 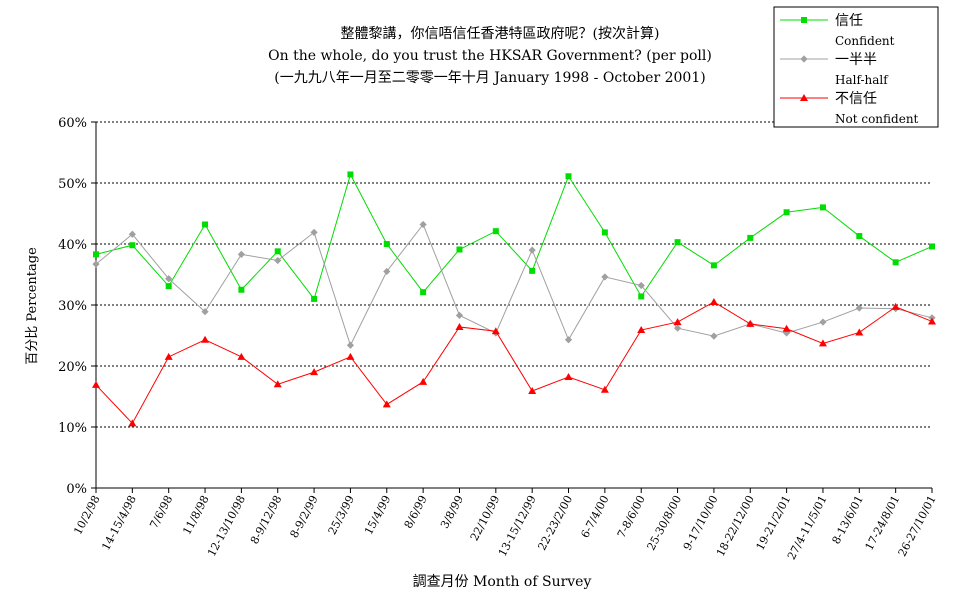 What do you see at coordinates (416, 511) in the screenshot?
I see `x-tick-label: 8/6/99` at bounding box center [416, 511].